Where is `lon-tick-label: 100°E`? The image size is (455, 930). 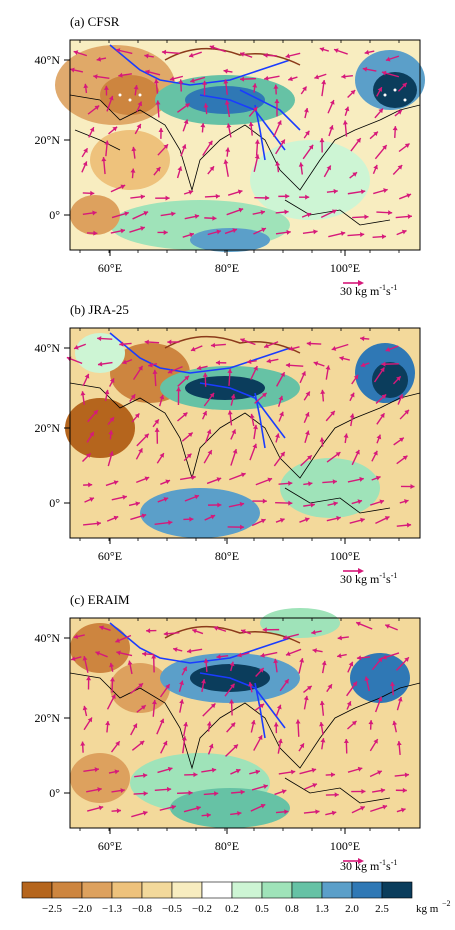 lon-tick-label: 100°E is located at coordinates (345, 846).